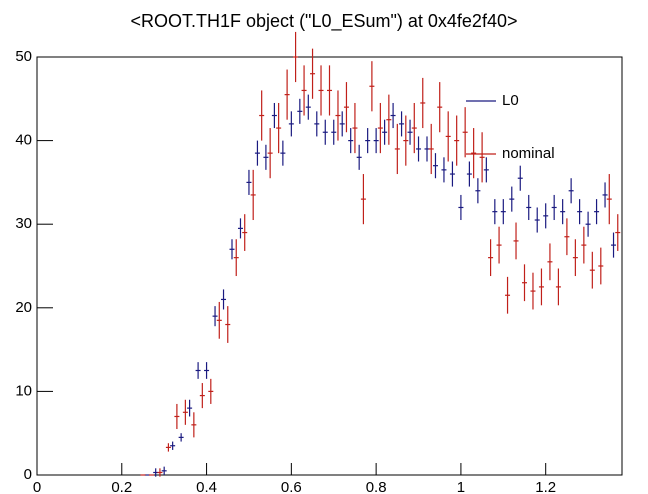 The height and width of the screenshot is (494, 648). I want to click on y-tick-label: 0, so click(28, 474).